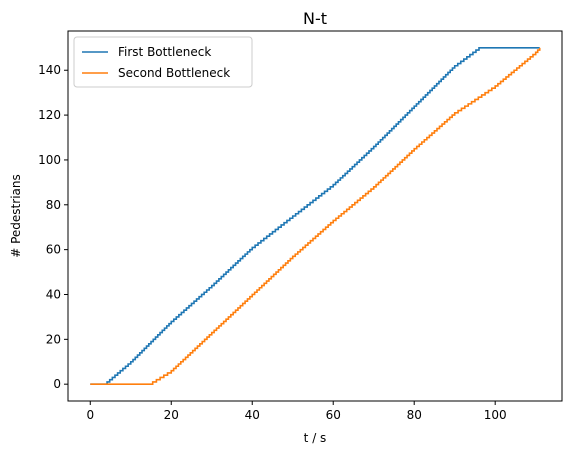 The height and width of the screenshot is (459, 571). Describe the element at coordinates (53, 339) in the screenshot. I see `y-tick-label: 20` at that location.